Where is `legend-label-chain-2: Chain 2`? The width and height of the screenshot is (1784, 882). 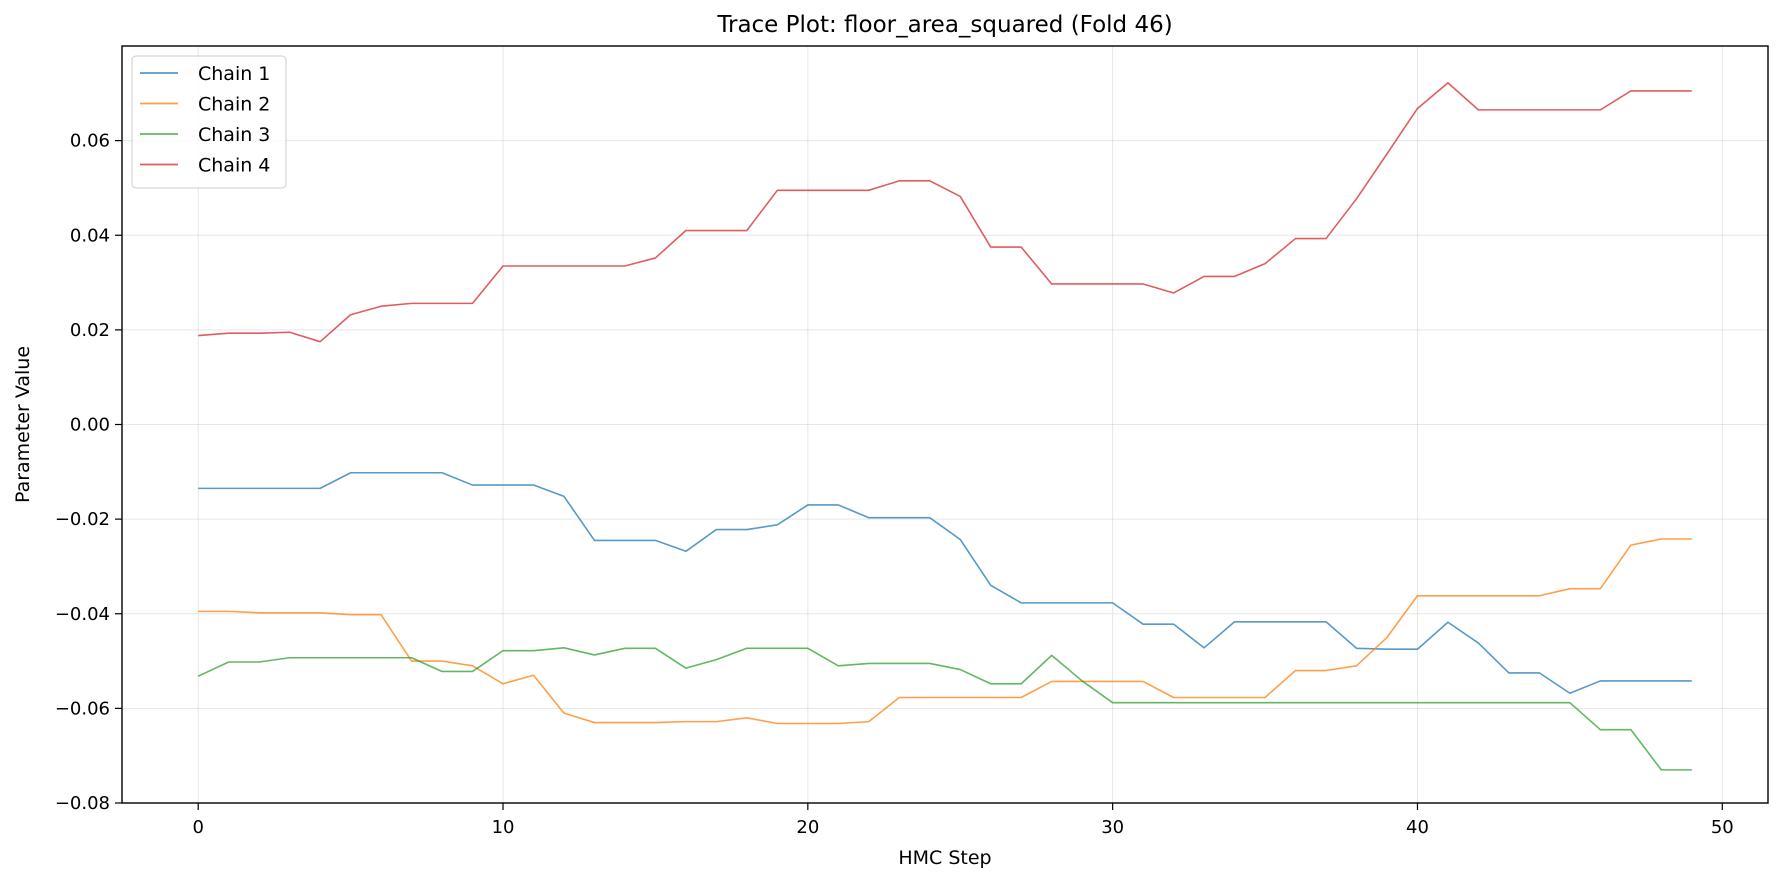
legend-label-chain-2: Chain 2 is located at coordinates (234, 105).